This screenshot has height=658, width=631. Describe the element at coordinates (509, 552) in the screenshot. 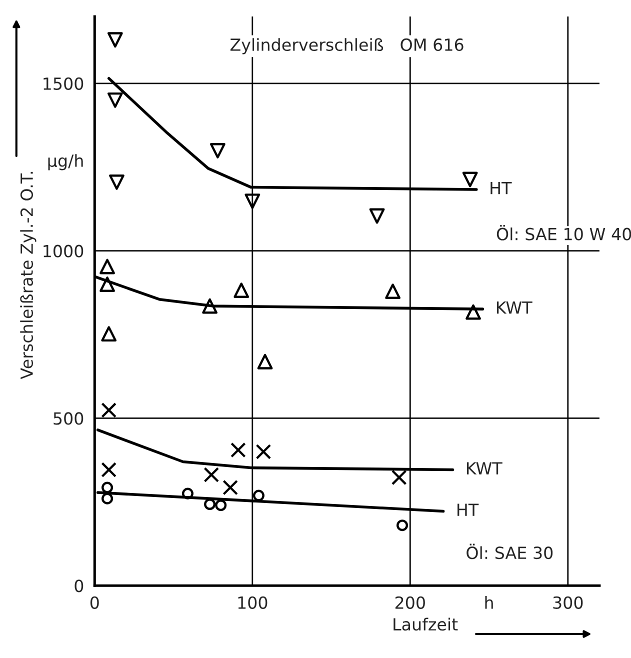

I see `annotation: Öl: SAE 30` at that location.